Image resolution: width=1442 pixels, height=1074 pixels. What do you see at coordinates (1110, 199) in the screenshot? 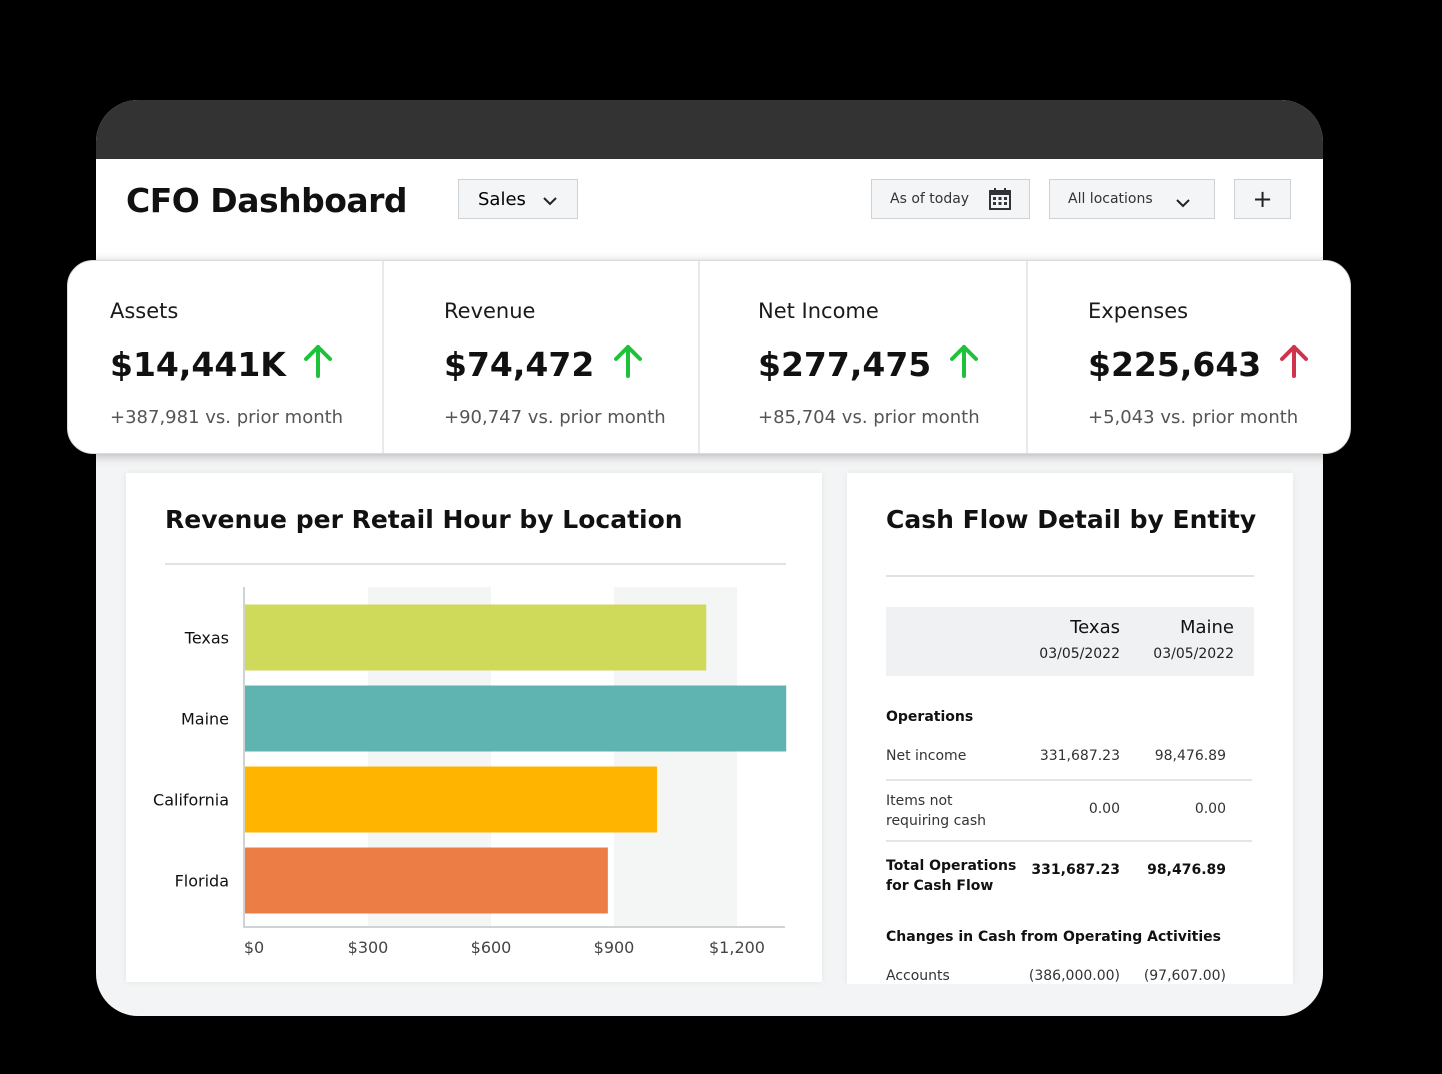
I see `location-filter-value: All locations` at bounding box center [1110, 199].